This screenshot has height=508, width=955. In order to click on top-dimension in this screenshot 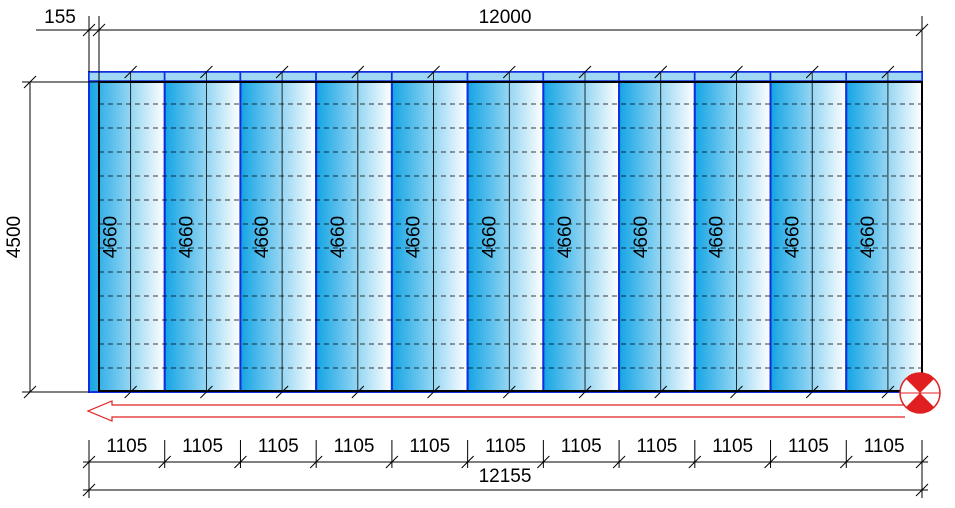, I will do `click(482, 49)`.